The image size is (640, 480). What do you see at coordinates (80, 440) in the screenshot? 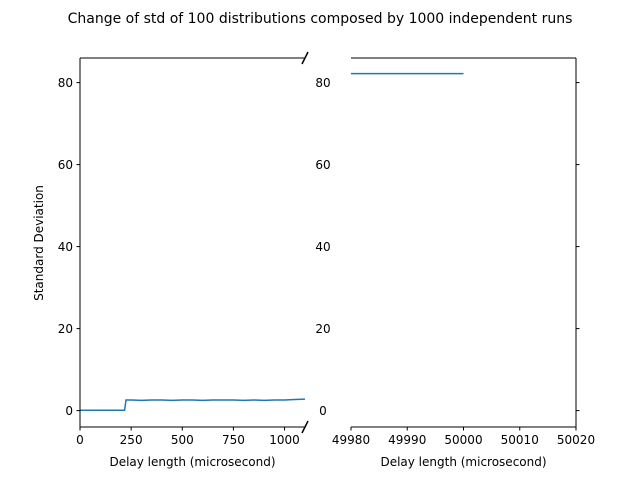
I see `x-tick-label: 0` at bounding box center [80, 440].